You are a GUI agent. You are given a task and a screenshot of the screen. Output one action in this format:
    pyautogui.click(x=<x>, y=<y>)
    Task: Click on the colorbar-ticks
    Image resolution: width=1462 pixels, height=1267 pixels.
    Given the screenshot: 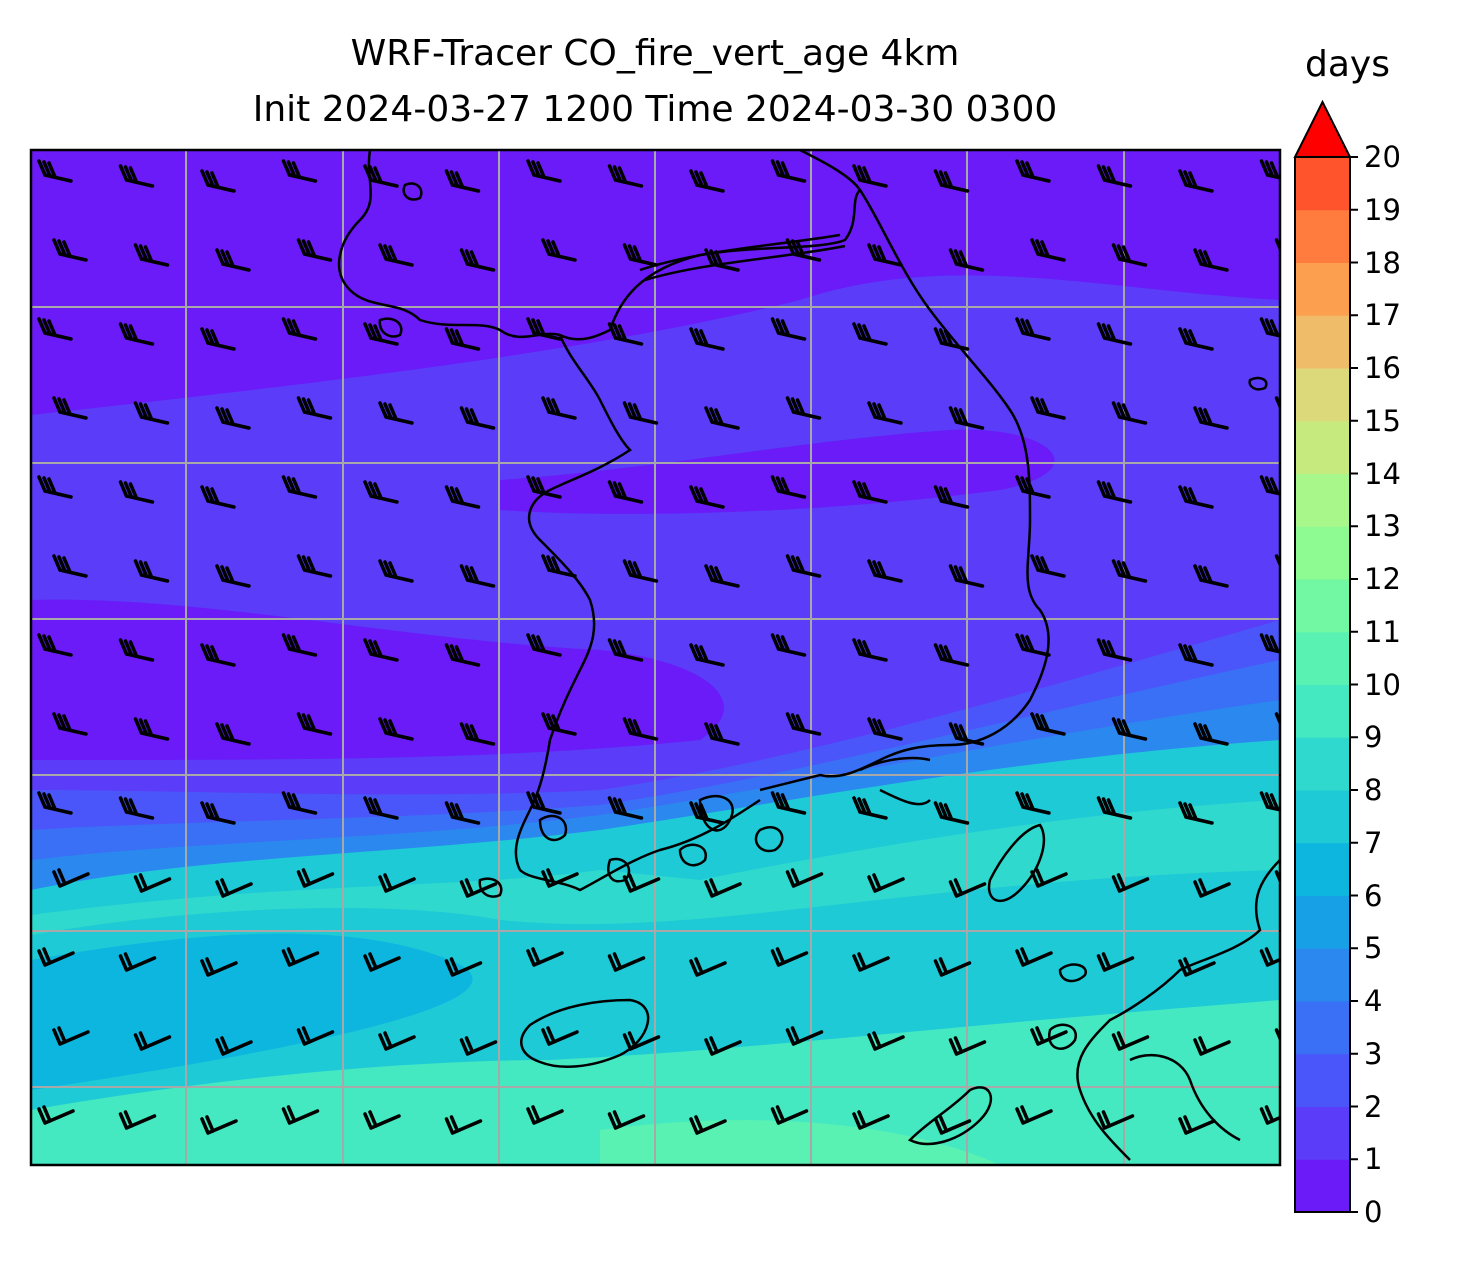 What is the action you would take?
    pyautogui.click(x=1354, y=684)
    